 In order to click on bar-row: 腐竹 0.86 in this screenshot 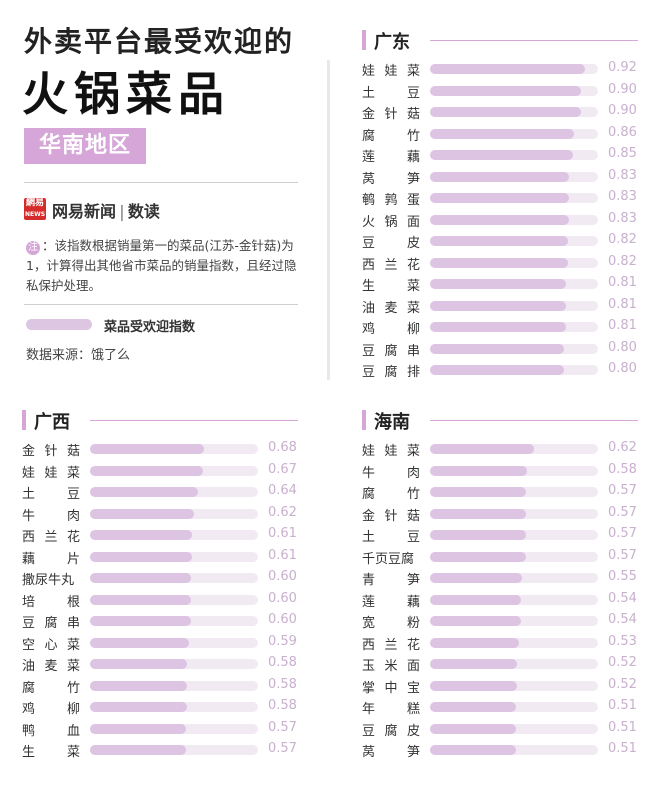, I will do `click(511, 133)`.